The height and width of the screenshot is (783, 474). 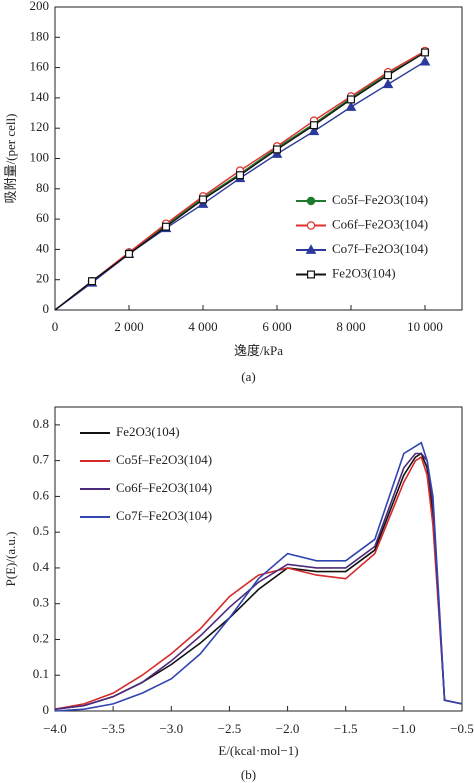 What do you see at coordinates (40, 126) in the screenshot?
I see `y-tick-label: 120` at bounding box center [40, 126].